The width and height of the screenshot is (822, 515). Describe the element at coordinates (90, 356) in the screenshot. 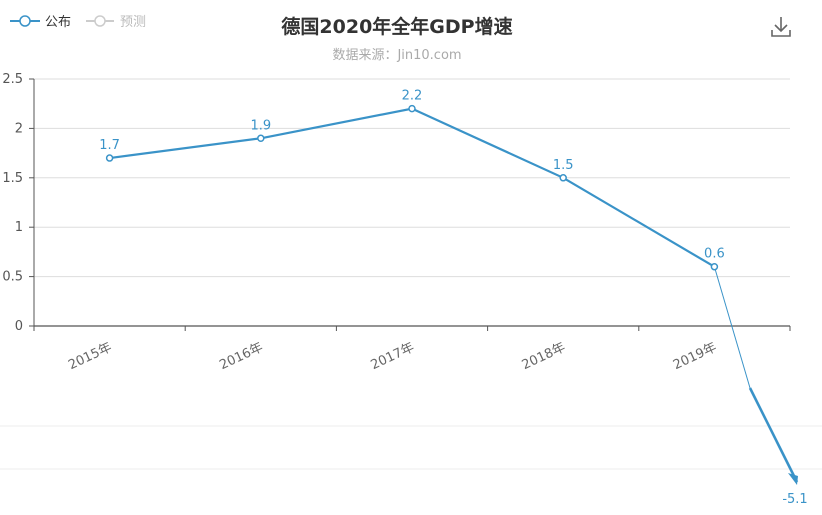

I see `x-tick-label: 2015年` at that location.